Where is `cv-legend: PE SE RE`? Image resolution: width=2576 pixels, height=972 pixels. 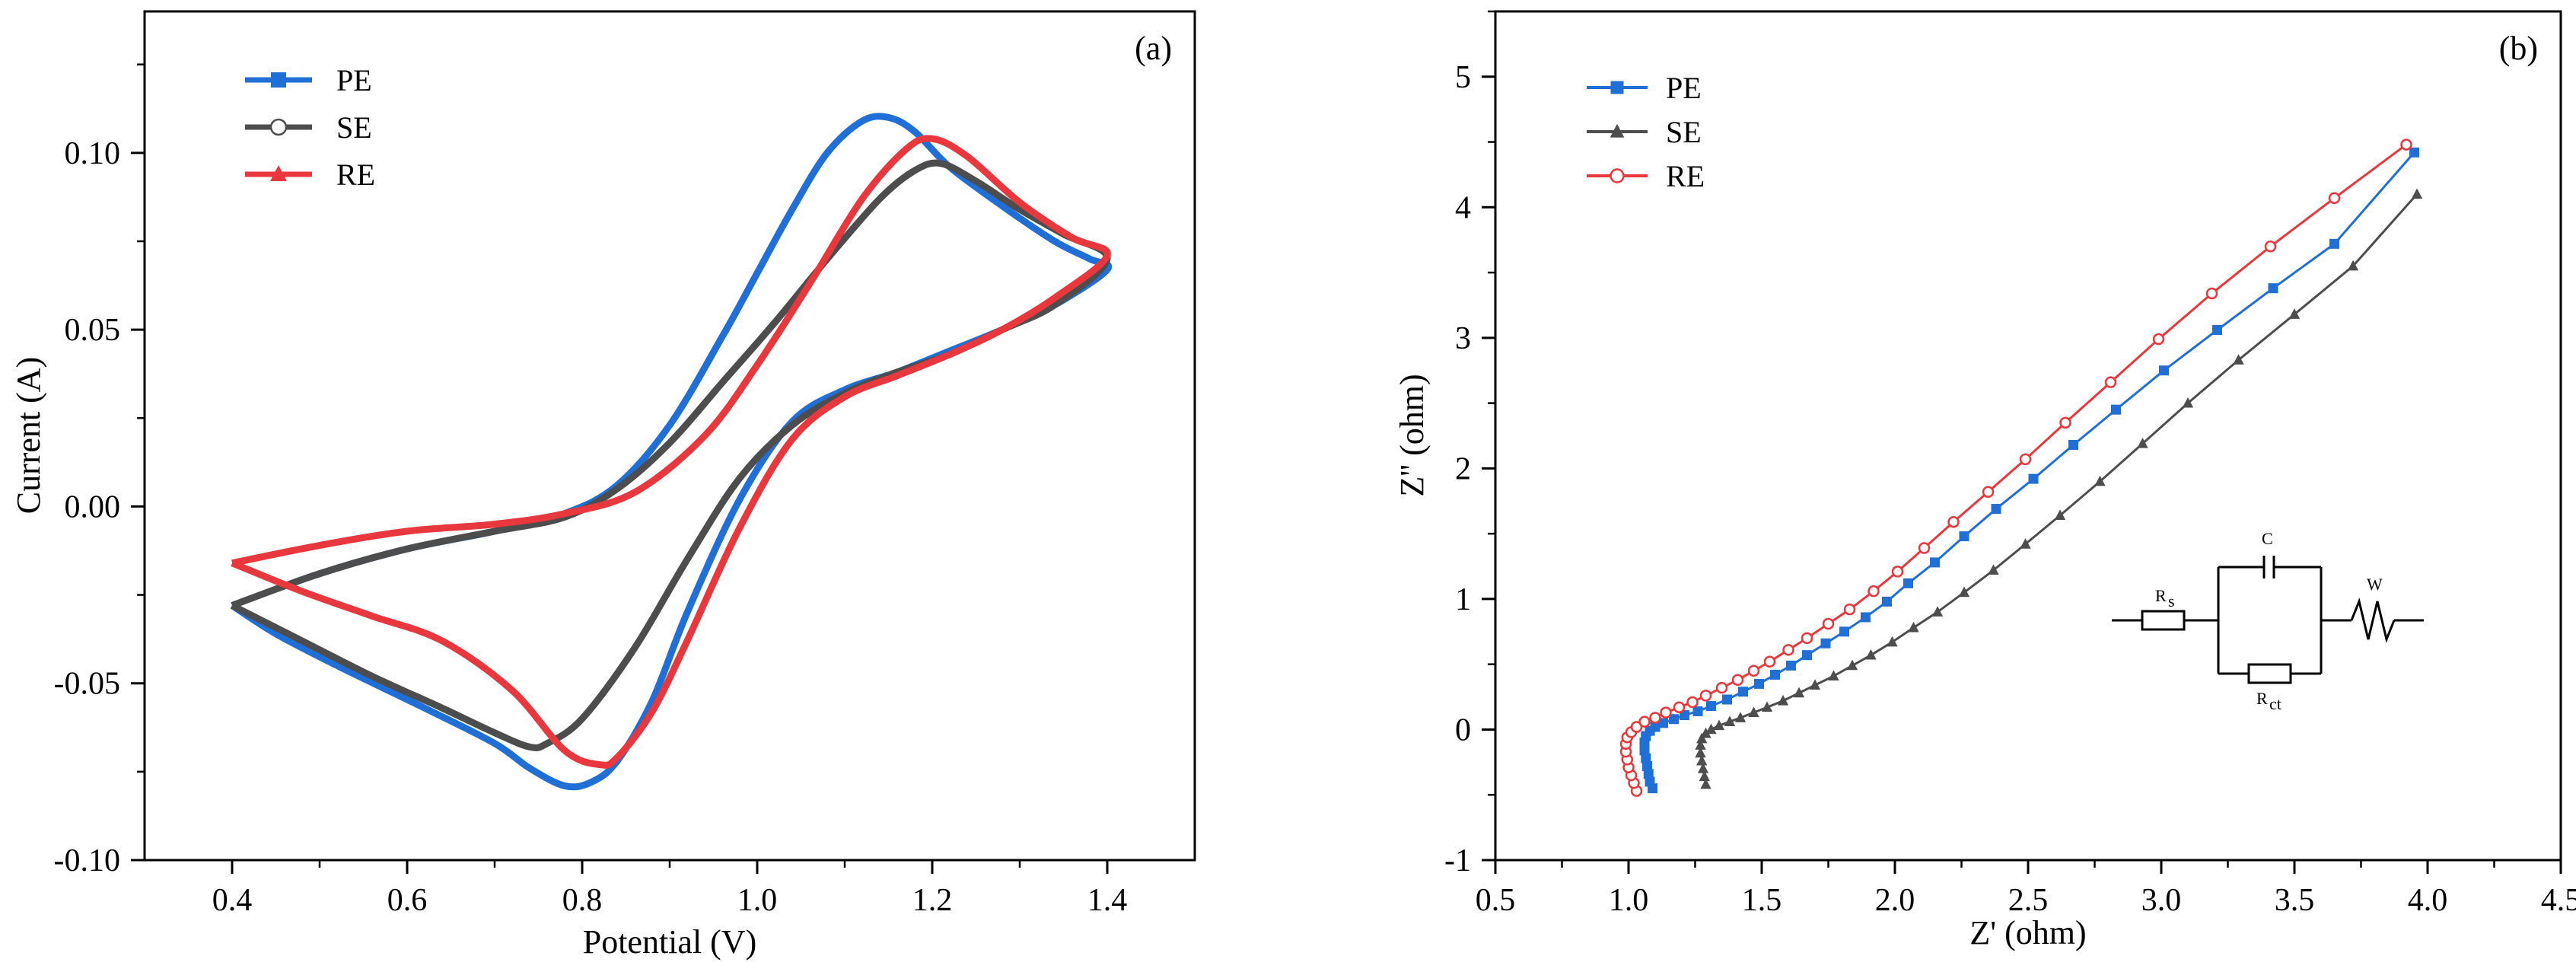
cv-legend: PE SE RE is located at coordinates (310, 127).